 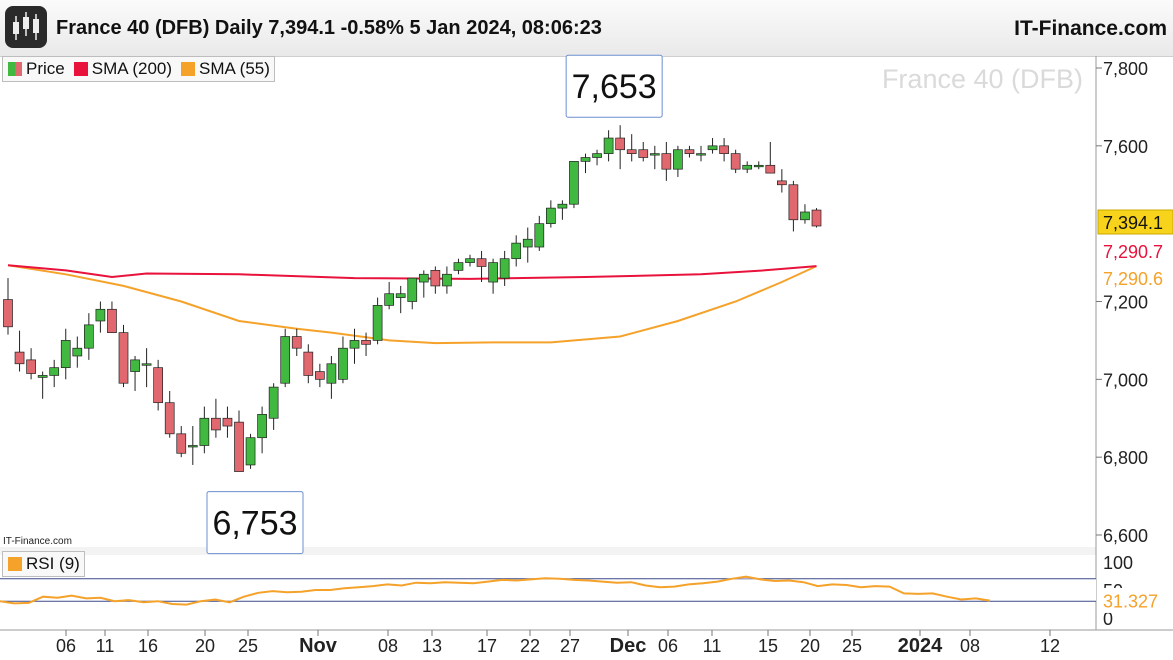 What do you see at coordinates (1108, 619) in the screenshot?
I see `rsi-tick-label: 0` at bounding box center [1108, 619].